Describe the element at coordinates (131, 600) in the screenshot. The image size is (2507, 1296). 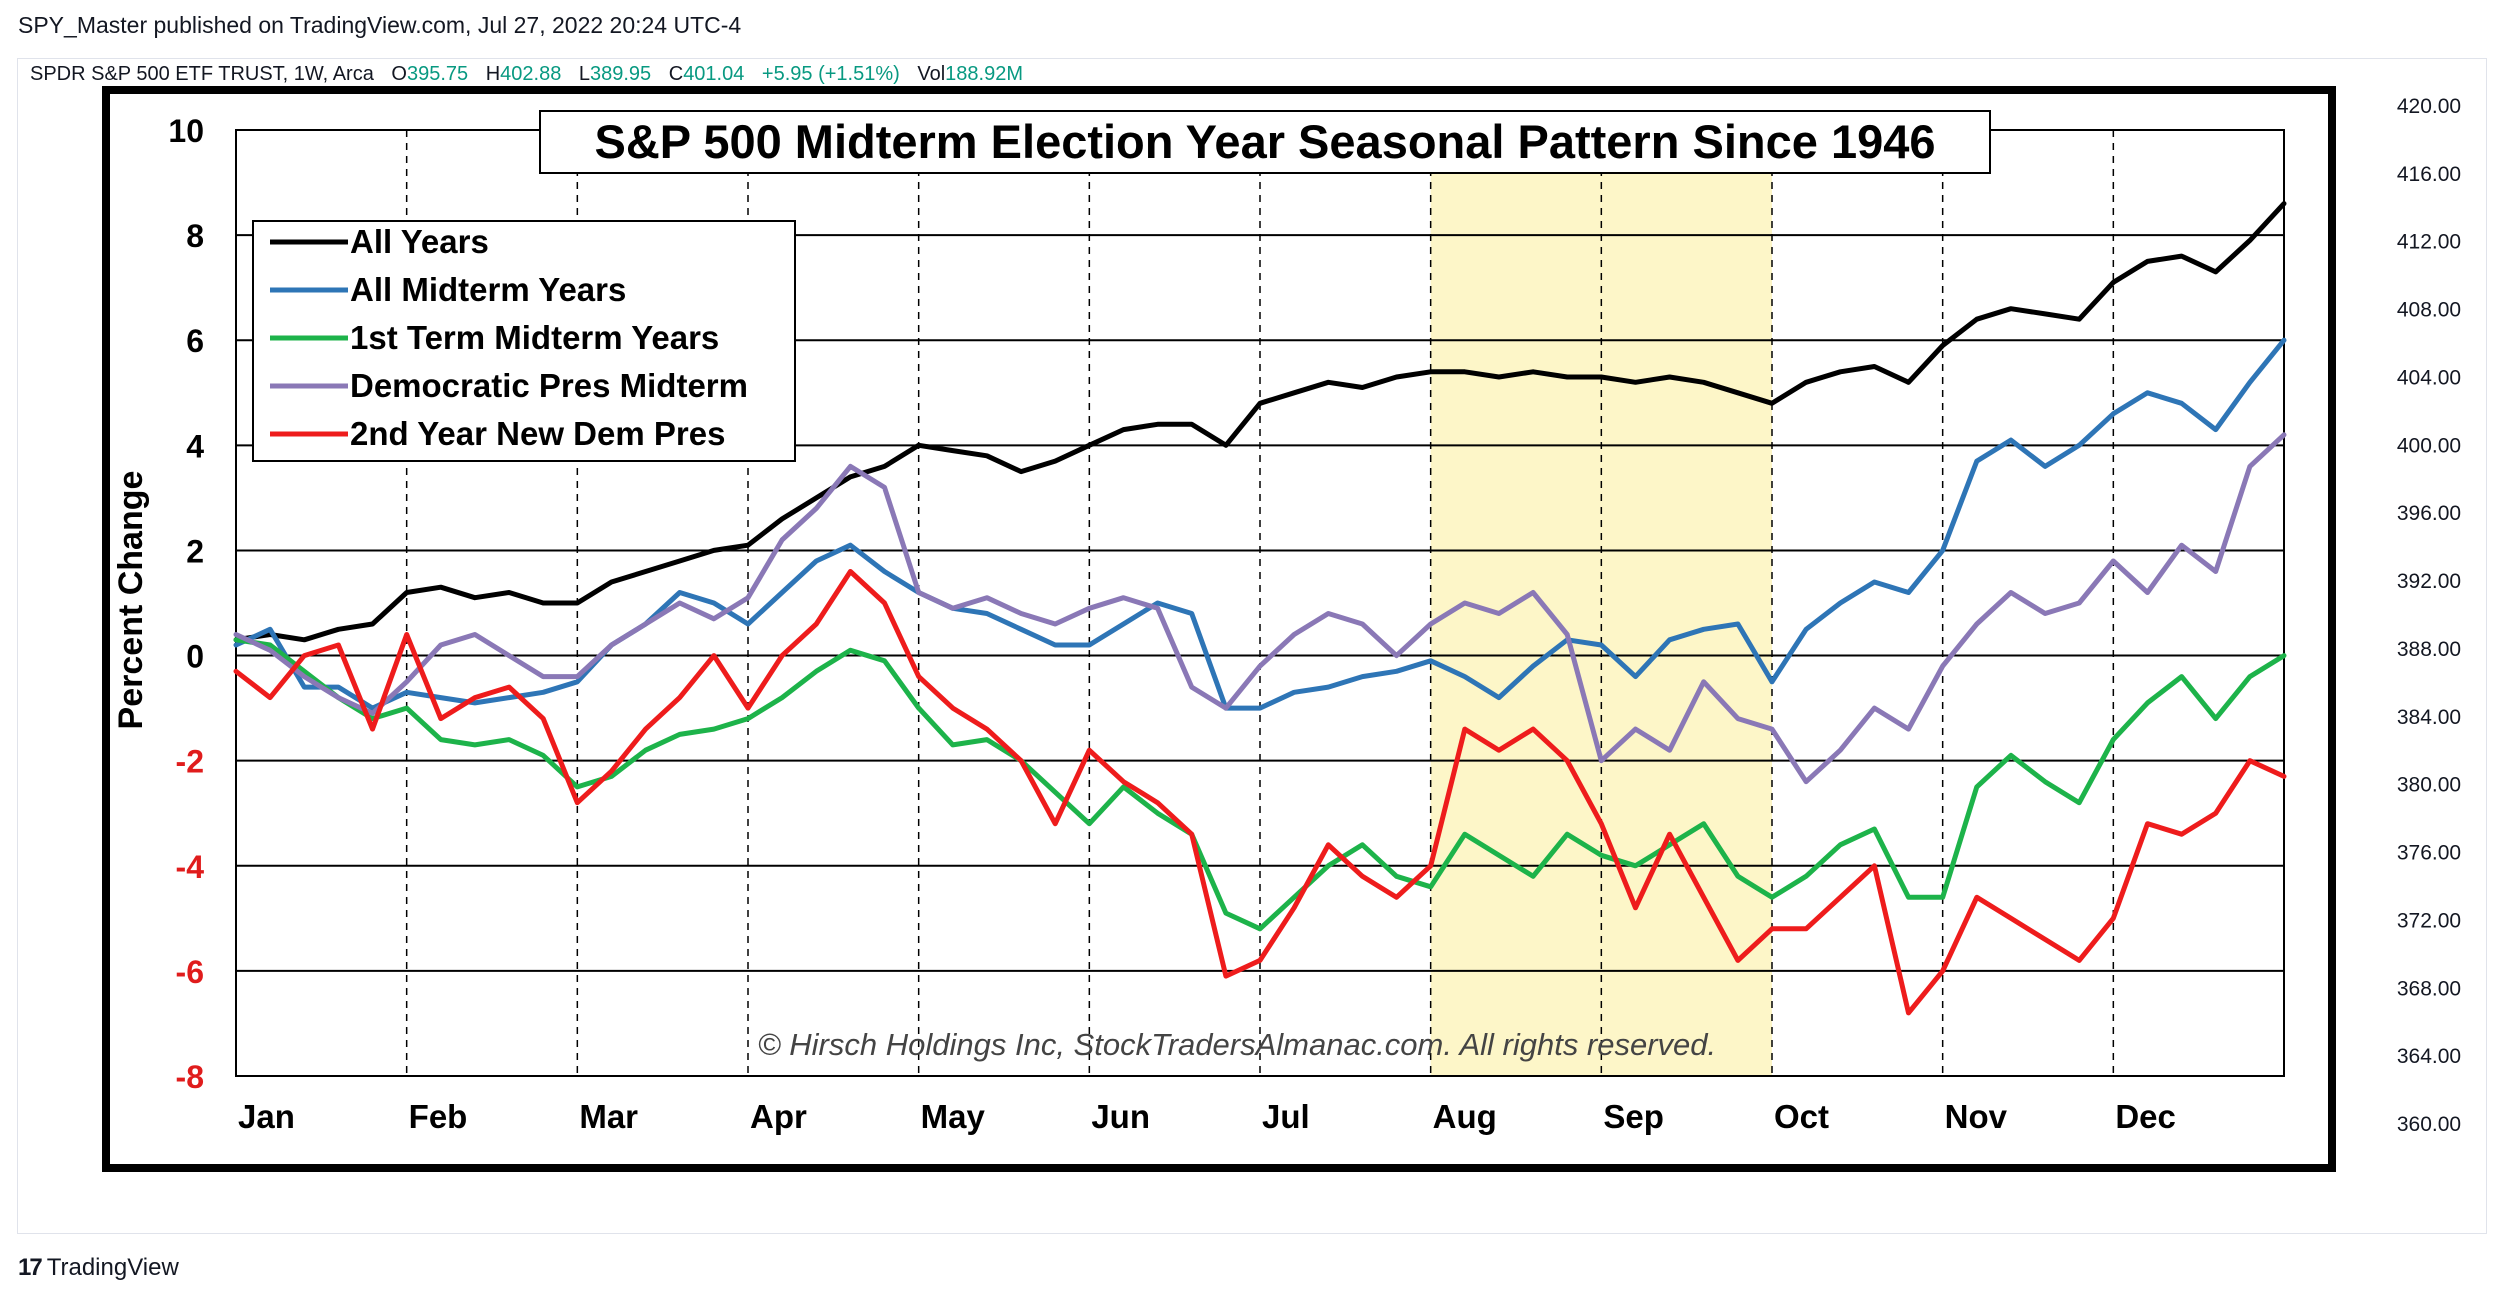
I see `y-axis-label: Percent Change` at that location.